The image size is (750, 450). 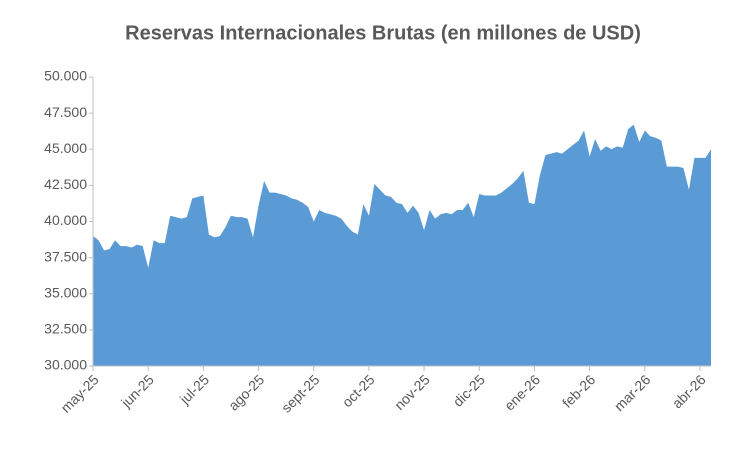 I want to click on x-tick-label: jul-25, so click(x=194, y=389).